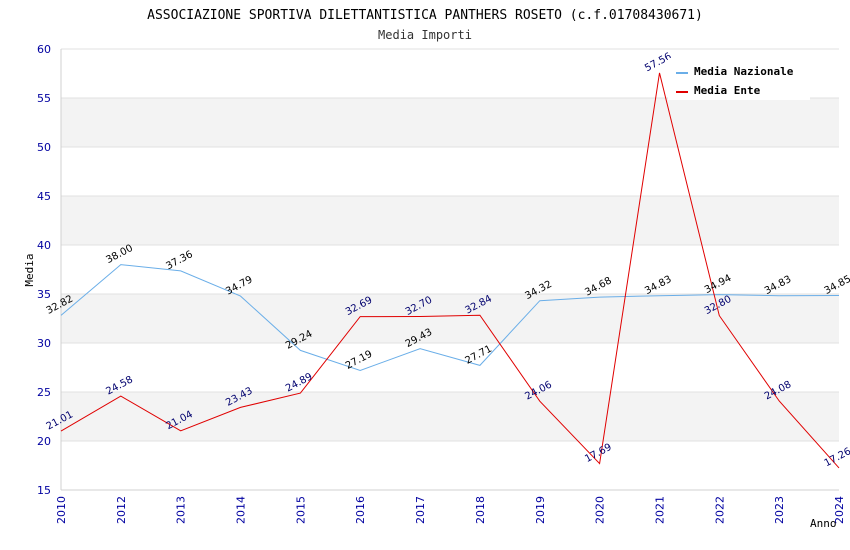 This screenshot has width=850, height=550. What do you see at coordinates (359, 360) in the screenshot?
I see `data-label-media-nazionale: 27.19` at bounding box center [359, 360].